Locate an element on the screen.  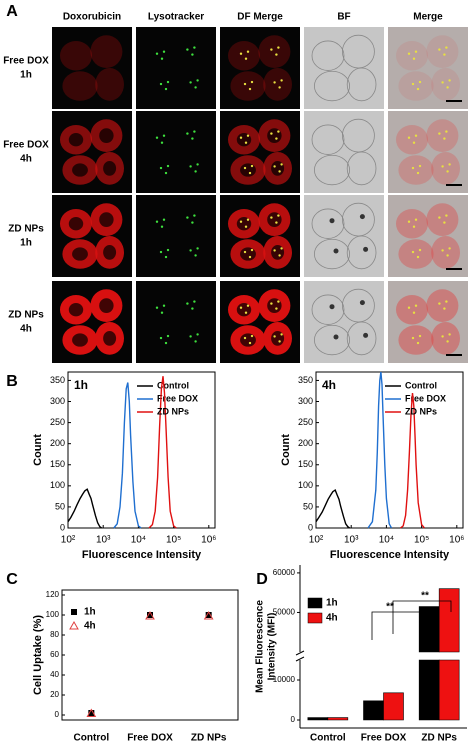
y-tick-label: 0 is located at coordinates (62, 527).